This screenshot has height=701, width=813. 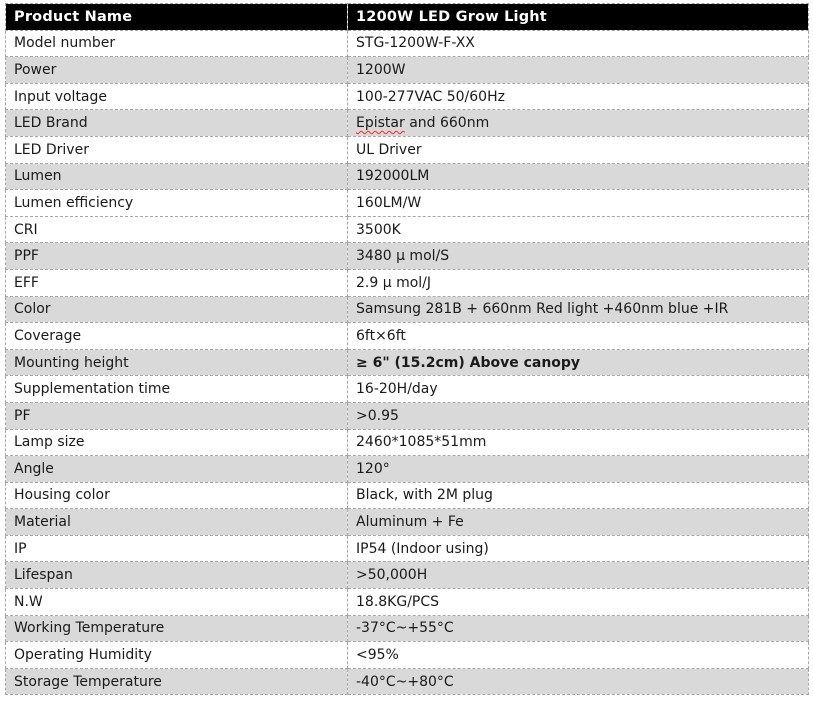 I want to click on spec-value-cell: UL Driver, so click(x=578, y=149).